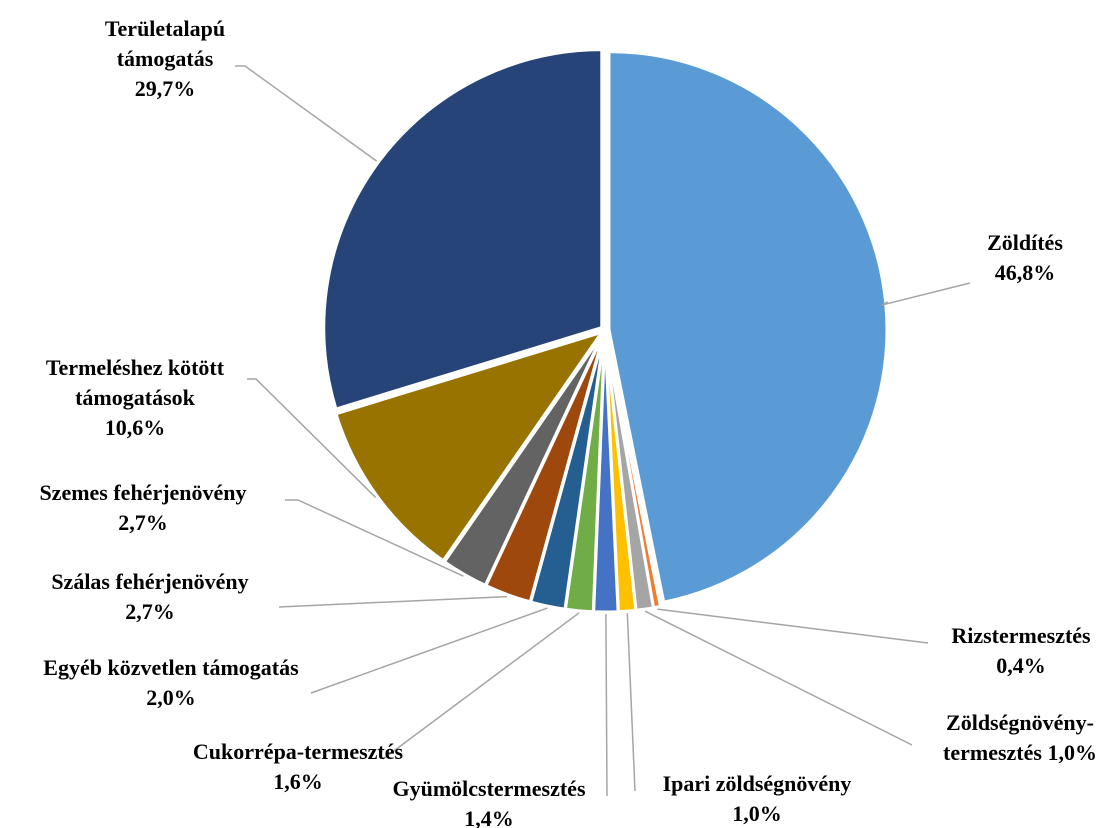 This screenshot has width=1118, height=828. What do you see at coordinates (757, 798) in the screenshot?
I see `slice-label: Ipari zöldségnövény 1,0%` at bounding box center [757, 798].